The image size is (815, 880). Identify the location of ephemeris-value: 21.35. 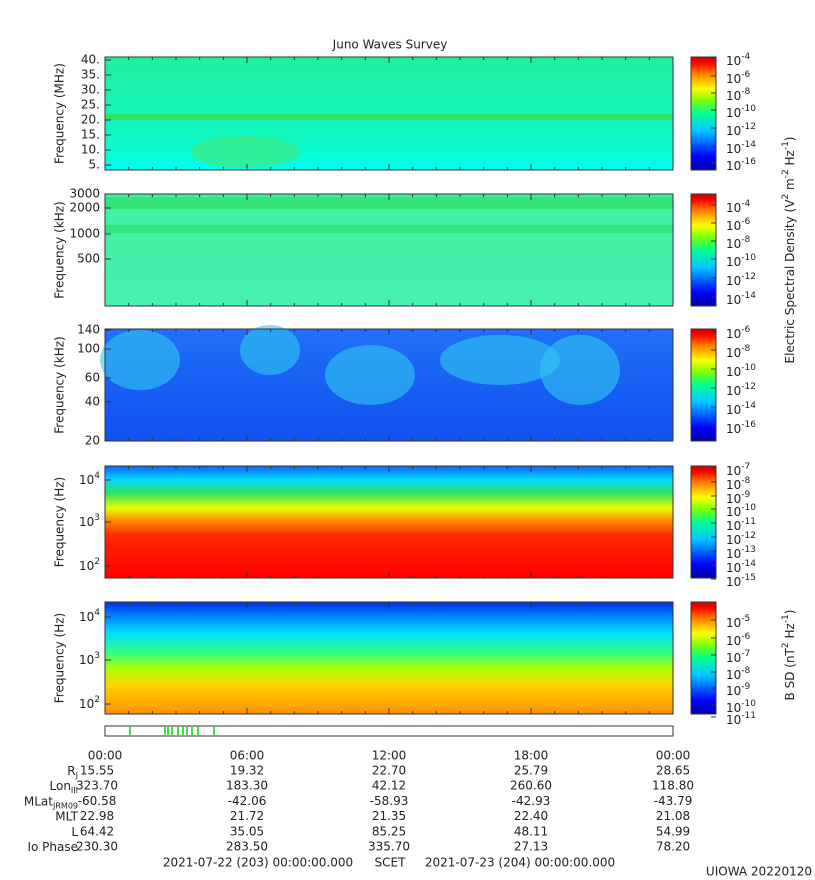
(389, 816).